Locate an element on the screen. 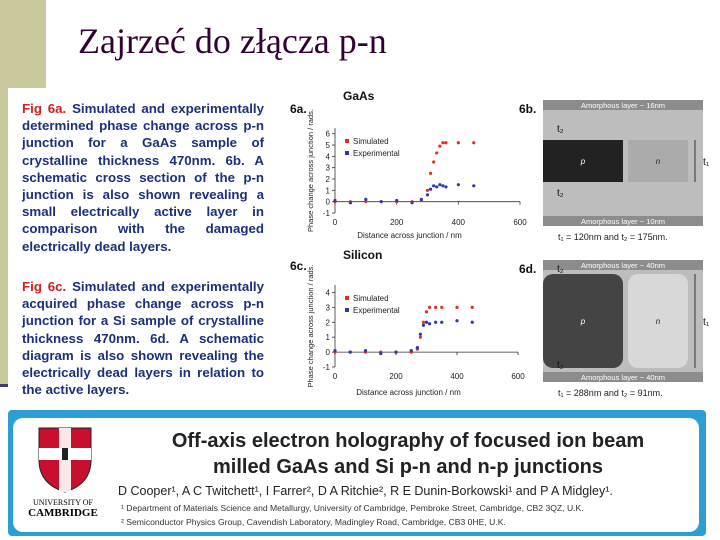  layer-bottom is located at coordinates (623, 377).